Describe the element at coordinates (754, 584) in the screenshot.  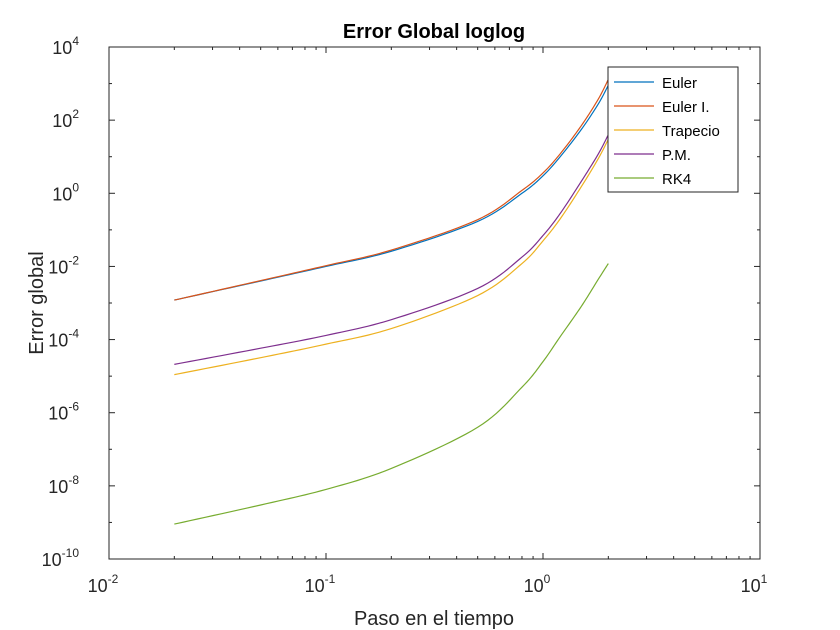
I see `x-tick-label: 10¹` at that location.